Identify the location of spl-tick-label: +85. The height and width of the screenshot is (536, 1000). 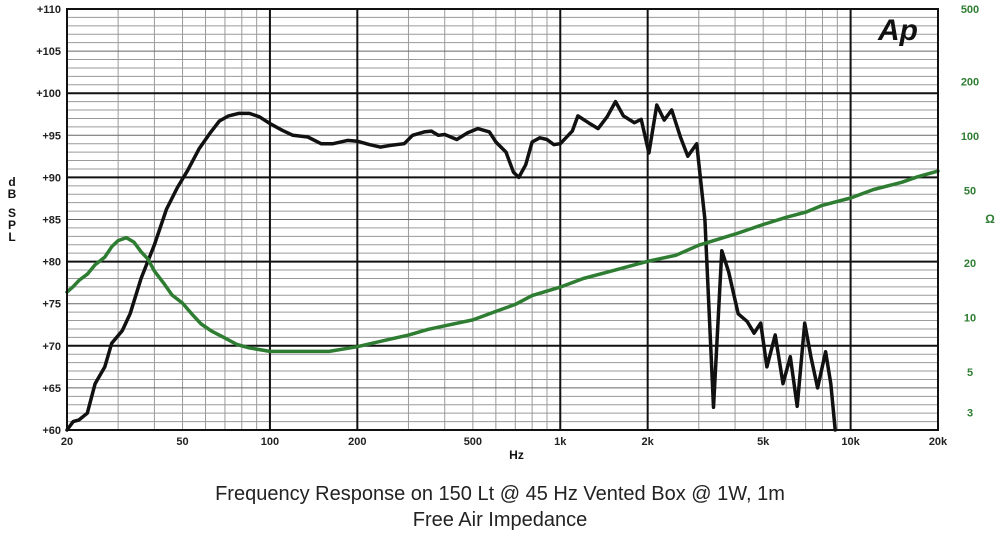
(51, 221).